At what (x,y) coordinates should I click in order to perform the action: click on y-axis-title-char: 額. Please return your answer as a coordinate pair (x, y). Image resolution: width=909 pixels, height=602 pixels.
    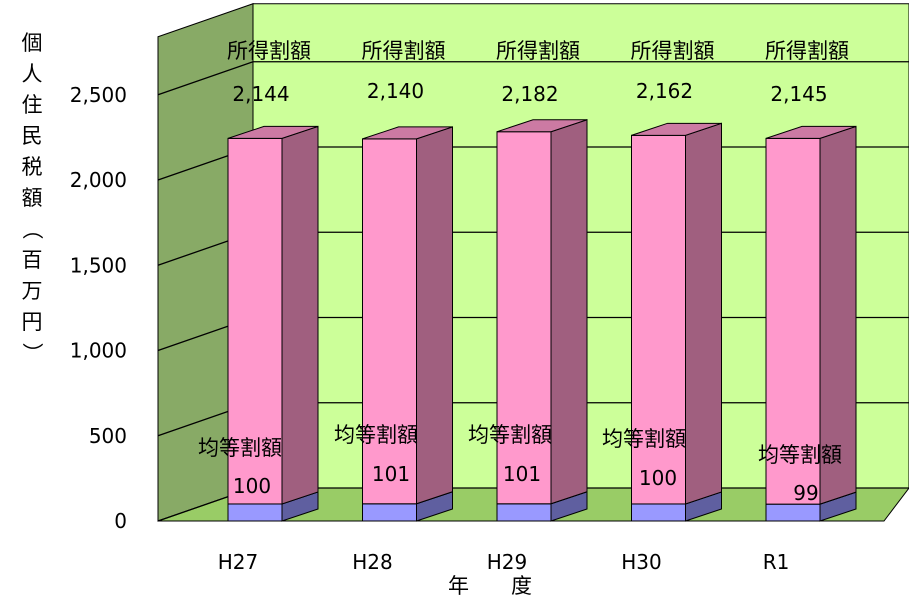
    Looking at the image, I should click on (32, 198).